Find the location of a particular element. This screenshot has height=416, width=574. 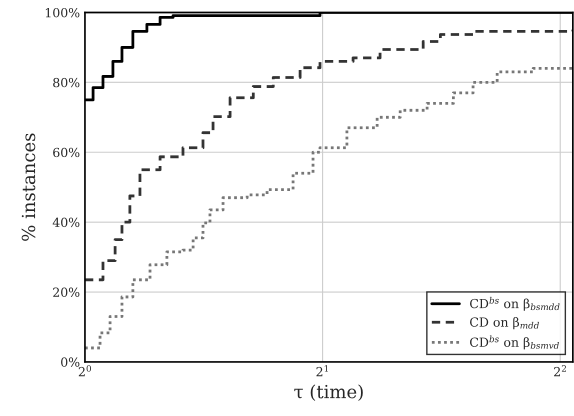

x-axis-title: τ (time) is located at coordinates (328, 392).